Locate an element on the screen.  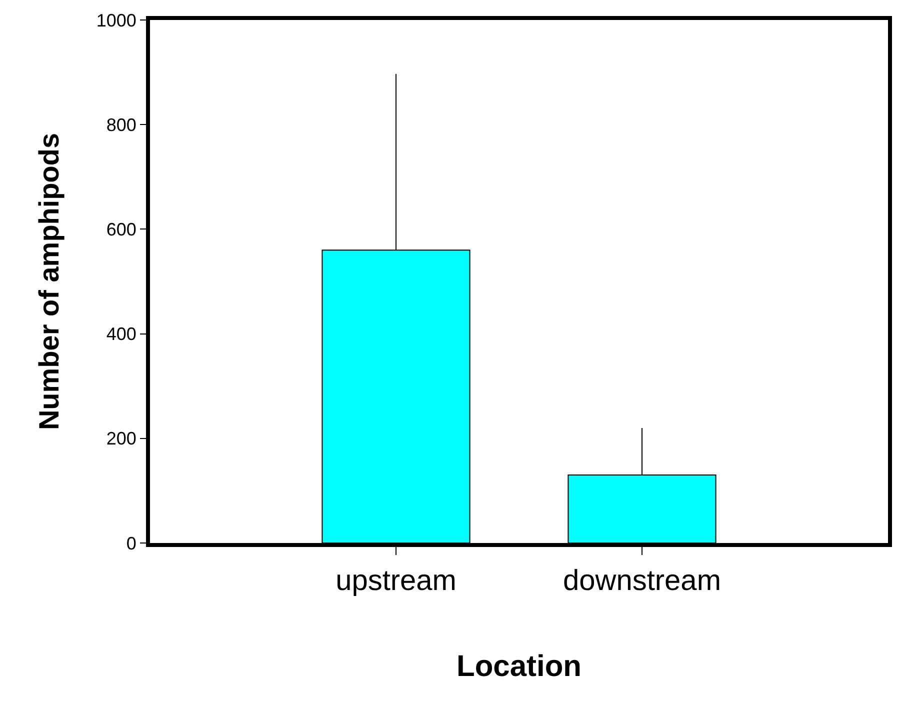
y-tick-label: 800 is located at coordinates (121, 124).